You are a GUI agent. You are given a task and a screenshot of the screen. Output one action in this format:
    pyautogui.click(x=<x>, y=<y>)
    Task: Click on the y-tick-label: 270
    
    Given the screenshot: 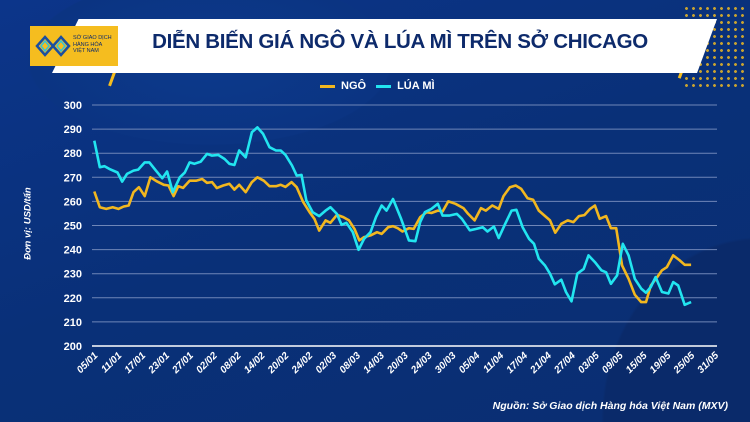 What is the action you would take?
    pyautogui.click(x=73, y=178)
    